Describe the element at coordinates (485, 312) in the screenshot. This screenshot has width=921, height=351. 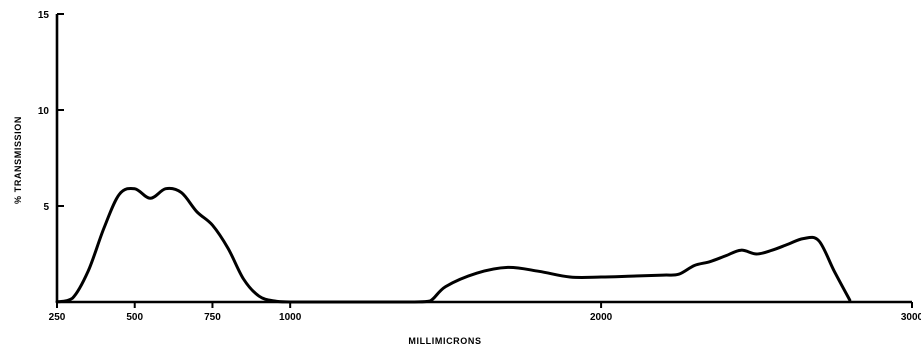
I see `x-ticks: 250 500 750 1000 2000 3000` at that location.